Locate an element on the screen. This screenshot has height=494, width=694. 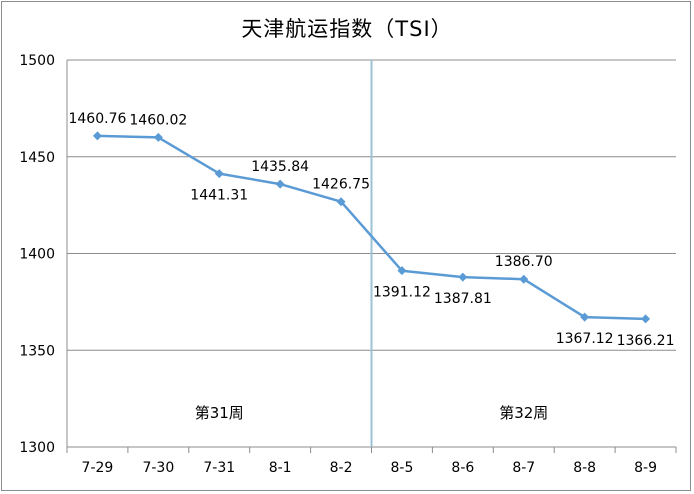
data-label: 1460.02 is located at coordinates (158, 120).